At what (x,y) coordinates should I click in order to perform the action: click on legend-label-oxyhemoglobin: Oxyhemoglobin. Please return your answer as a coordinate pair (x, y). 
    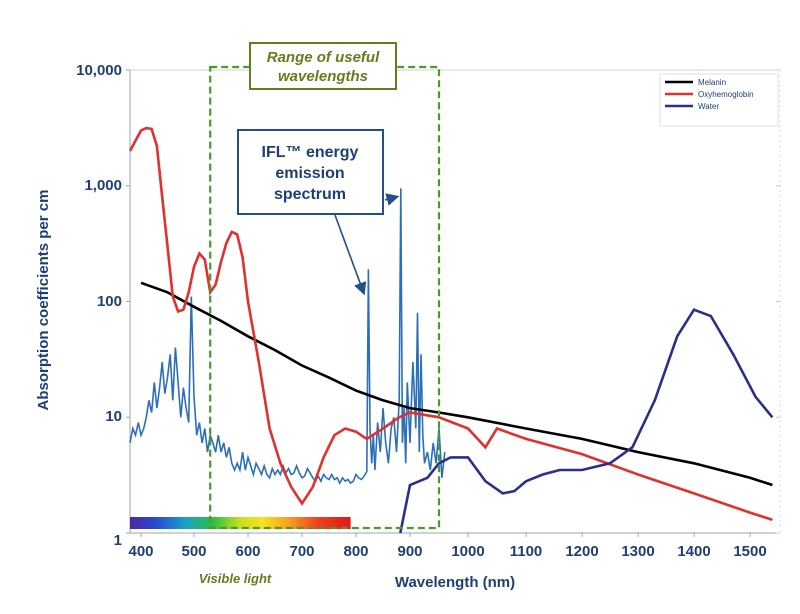
    Looking at the image, I should click on (726, 94).